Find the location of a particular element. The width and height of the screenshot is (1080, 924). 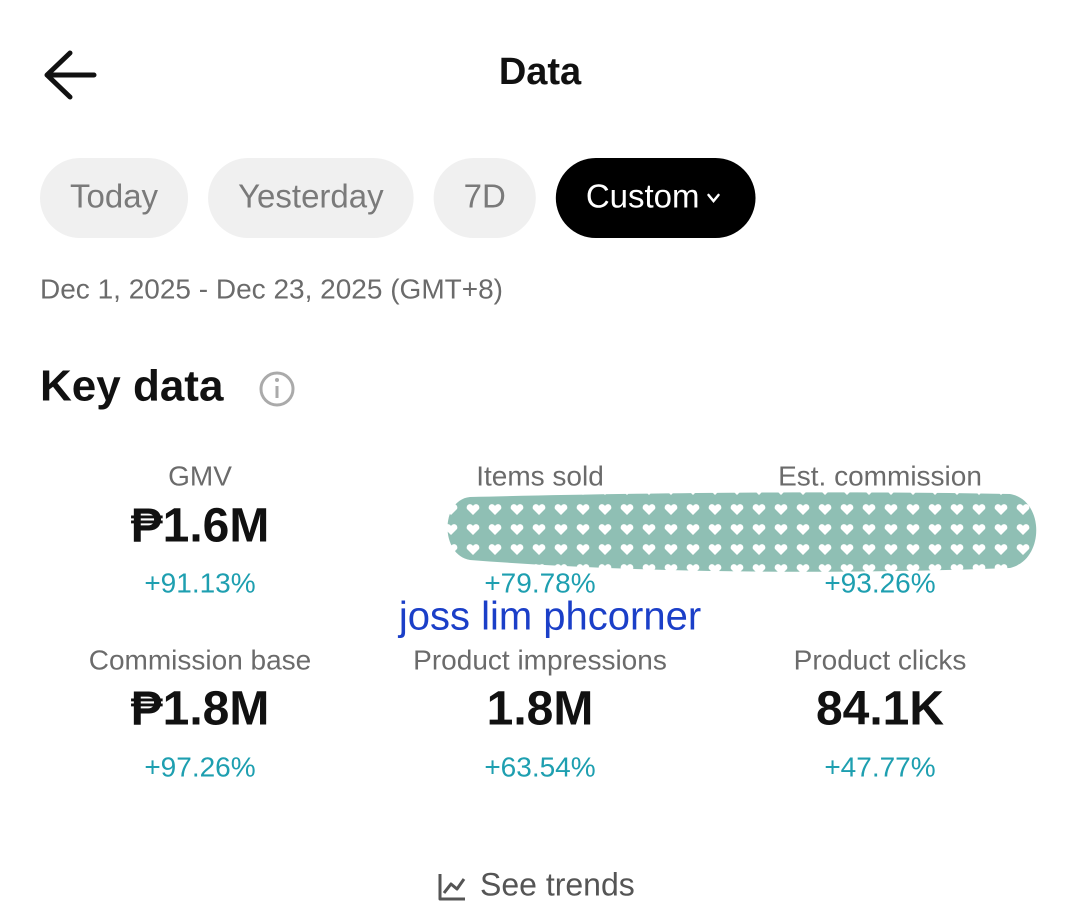

back-button is located at coordinates (70, 75).